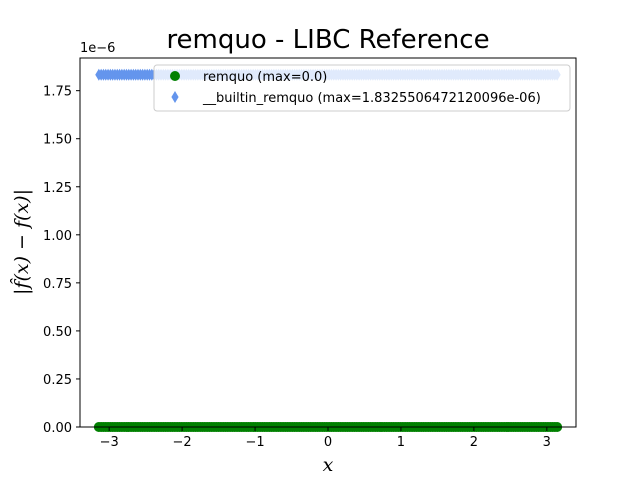 This screenshot has width=640, height=480. I want to click on legend-marker-remquo, so click(175, 76).